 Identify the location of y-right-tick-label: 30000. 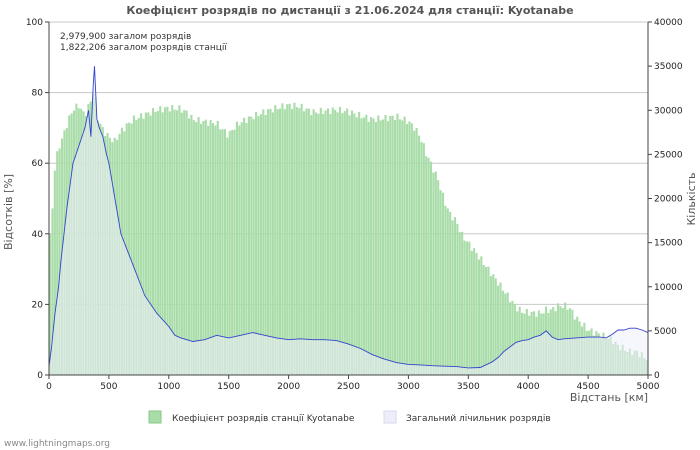
(668, 111).